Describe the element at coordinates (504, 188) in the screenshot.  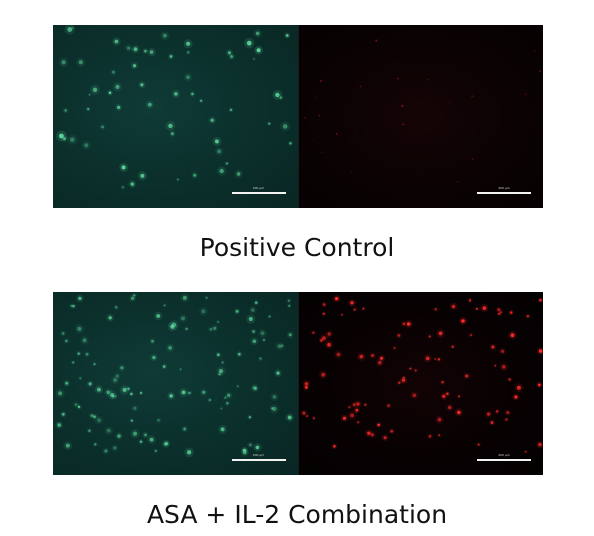
I see `scale-bar-label: 200 µm` at that location.